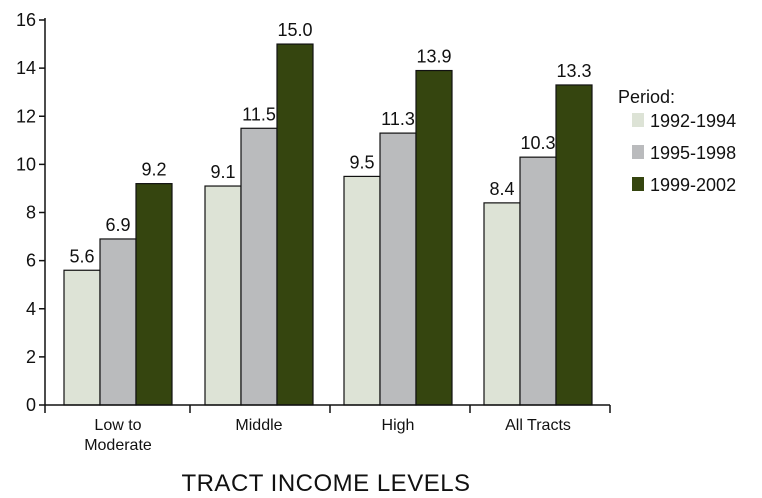 The width and height of the screenshot is (762, 498). I want to click on data-label: 9.2, so click(153, 170).